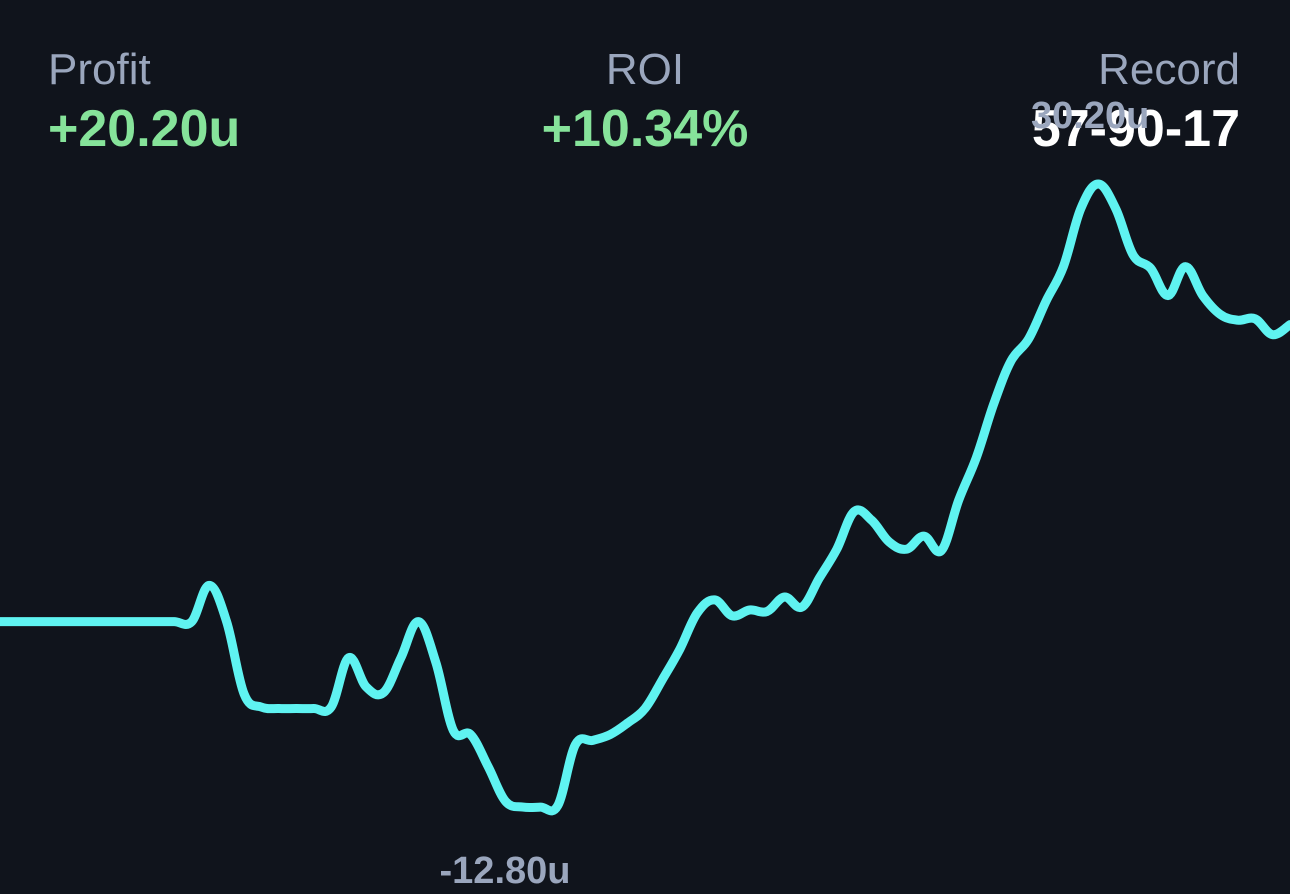  I want to click on record-stat: Record 57-90-17, so click(1136, 102).